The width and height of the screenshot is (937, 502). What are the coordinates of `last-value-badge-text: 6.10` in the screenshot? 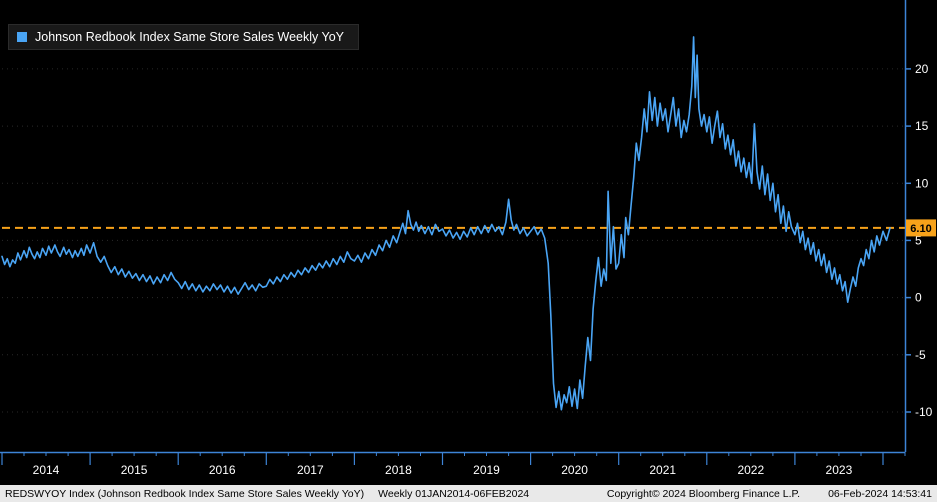 It's located at (920, 229).